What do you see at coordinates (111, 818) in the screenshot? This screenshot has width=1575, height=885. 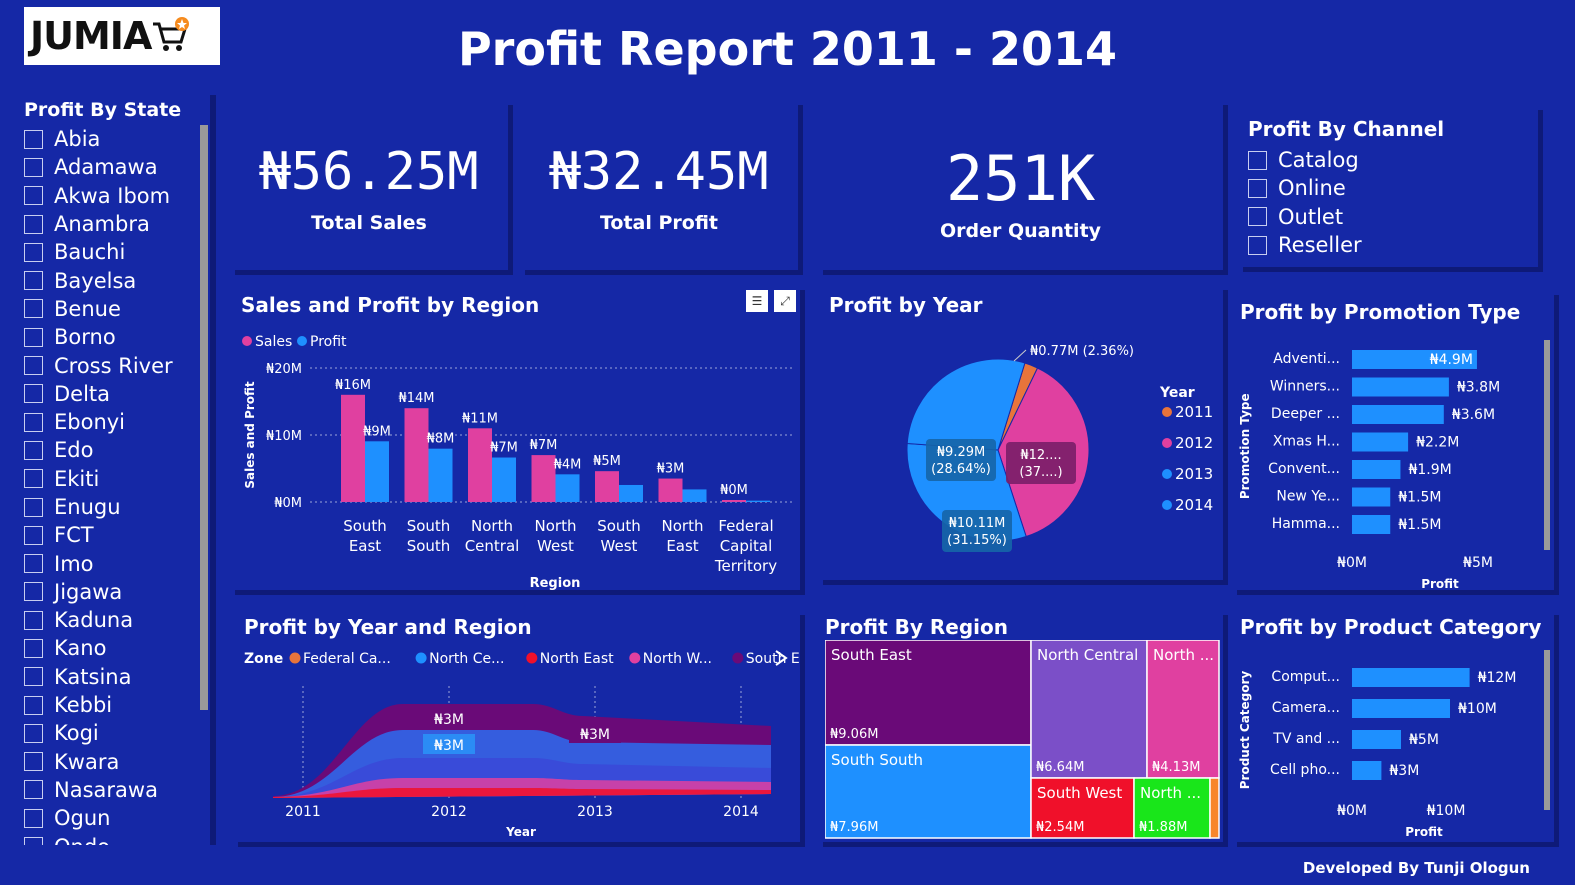 I see `state-item-ogun: Ogun` at bounding box center [111, 818].